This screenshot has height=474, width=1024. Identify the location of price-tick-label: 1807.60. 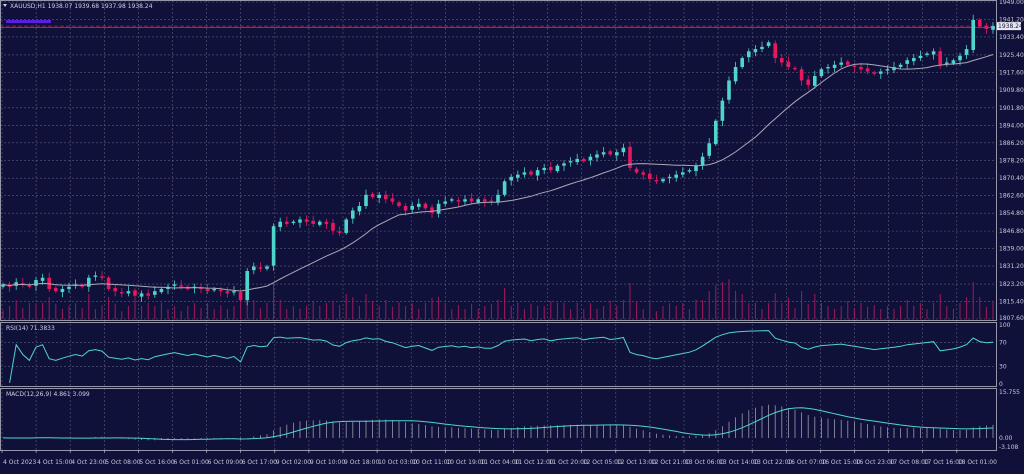
(1011, 318).